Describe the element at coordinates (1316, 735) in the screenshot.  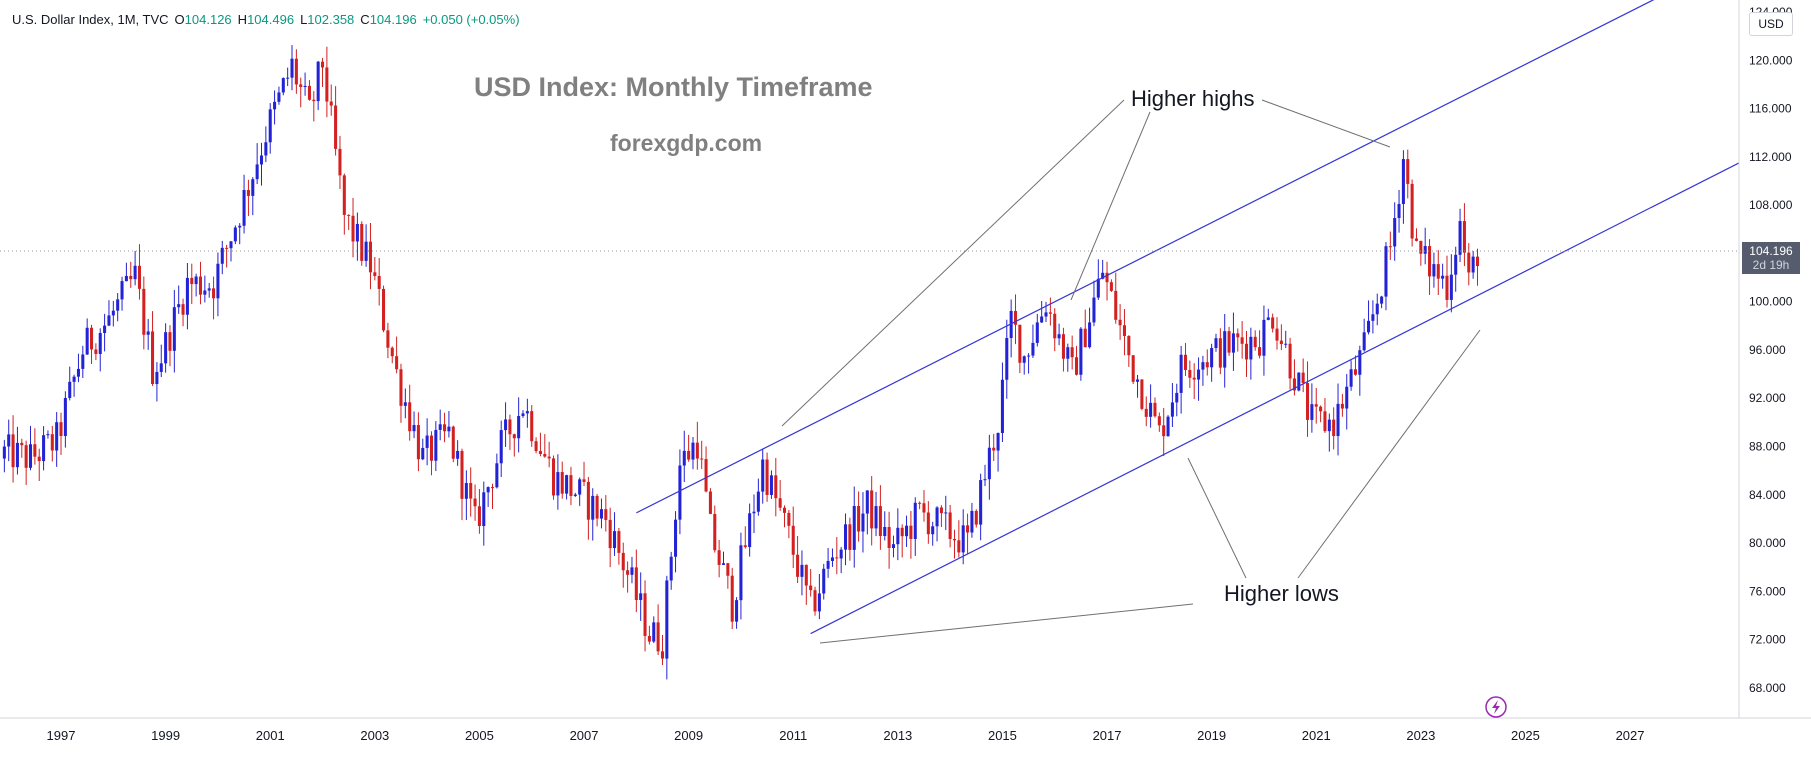
I see `x-tick-label: 2021` at that location.